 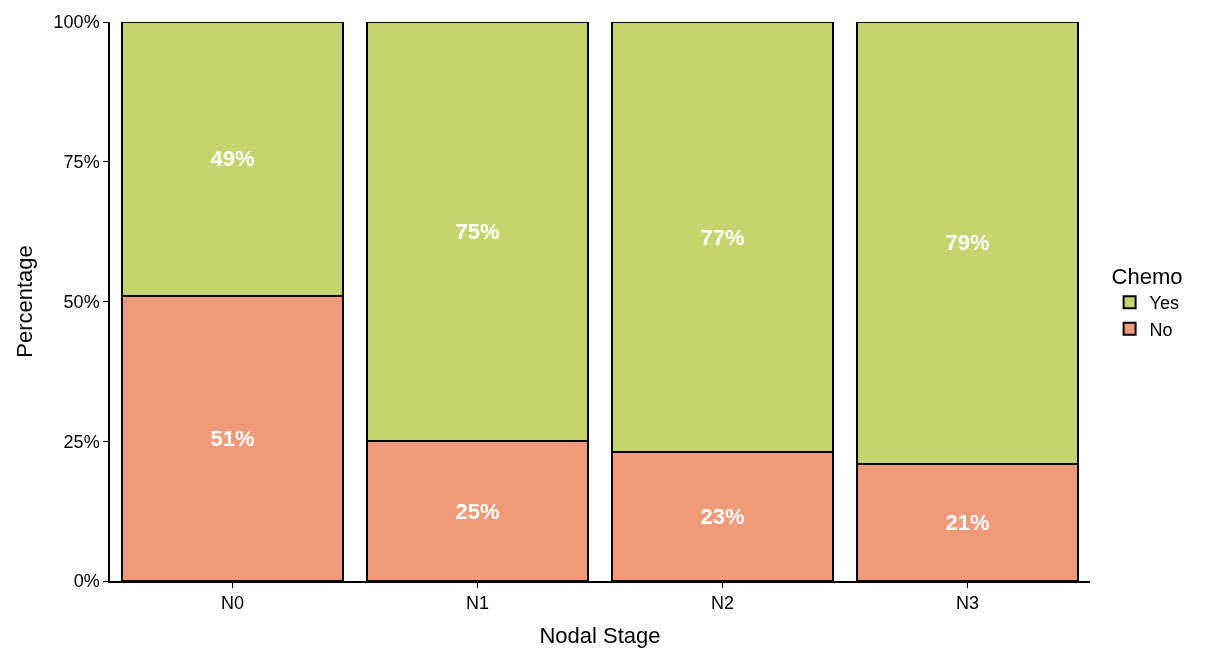 What do you see at coordinates (232, 603) in the screenshot?
I see `x-tick-label: N0` at bounding box center [232, 603].